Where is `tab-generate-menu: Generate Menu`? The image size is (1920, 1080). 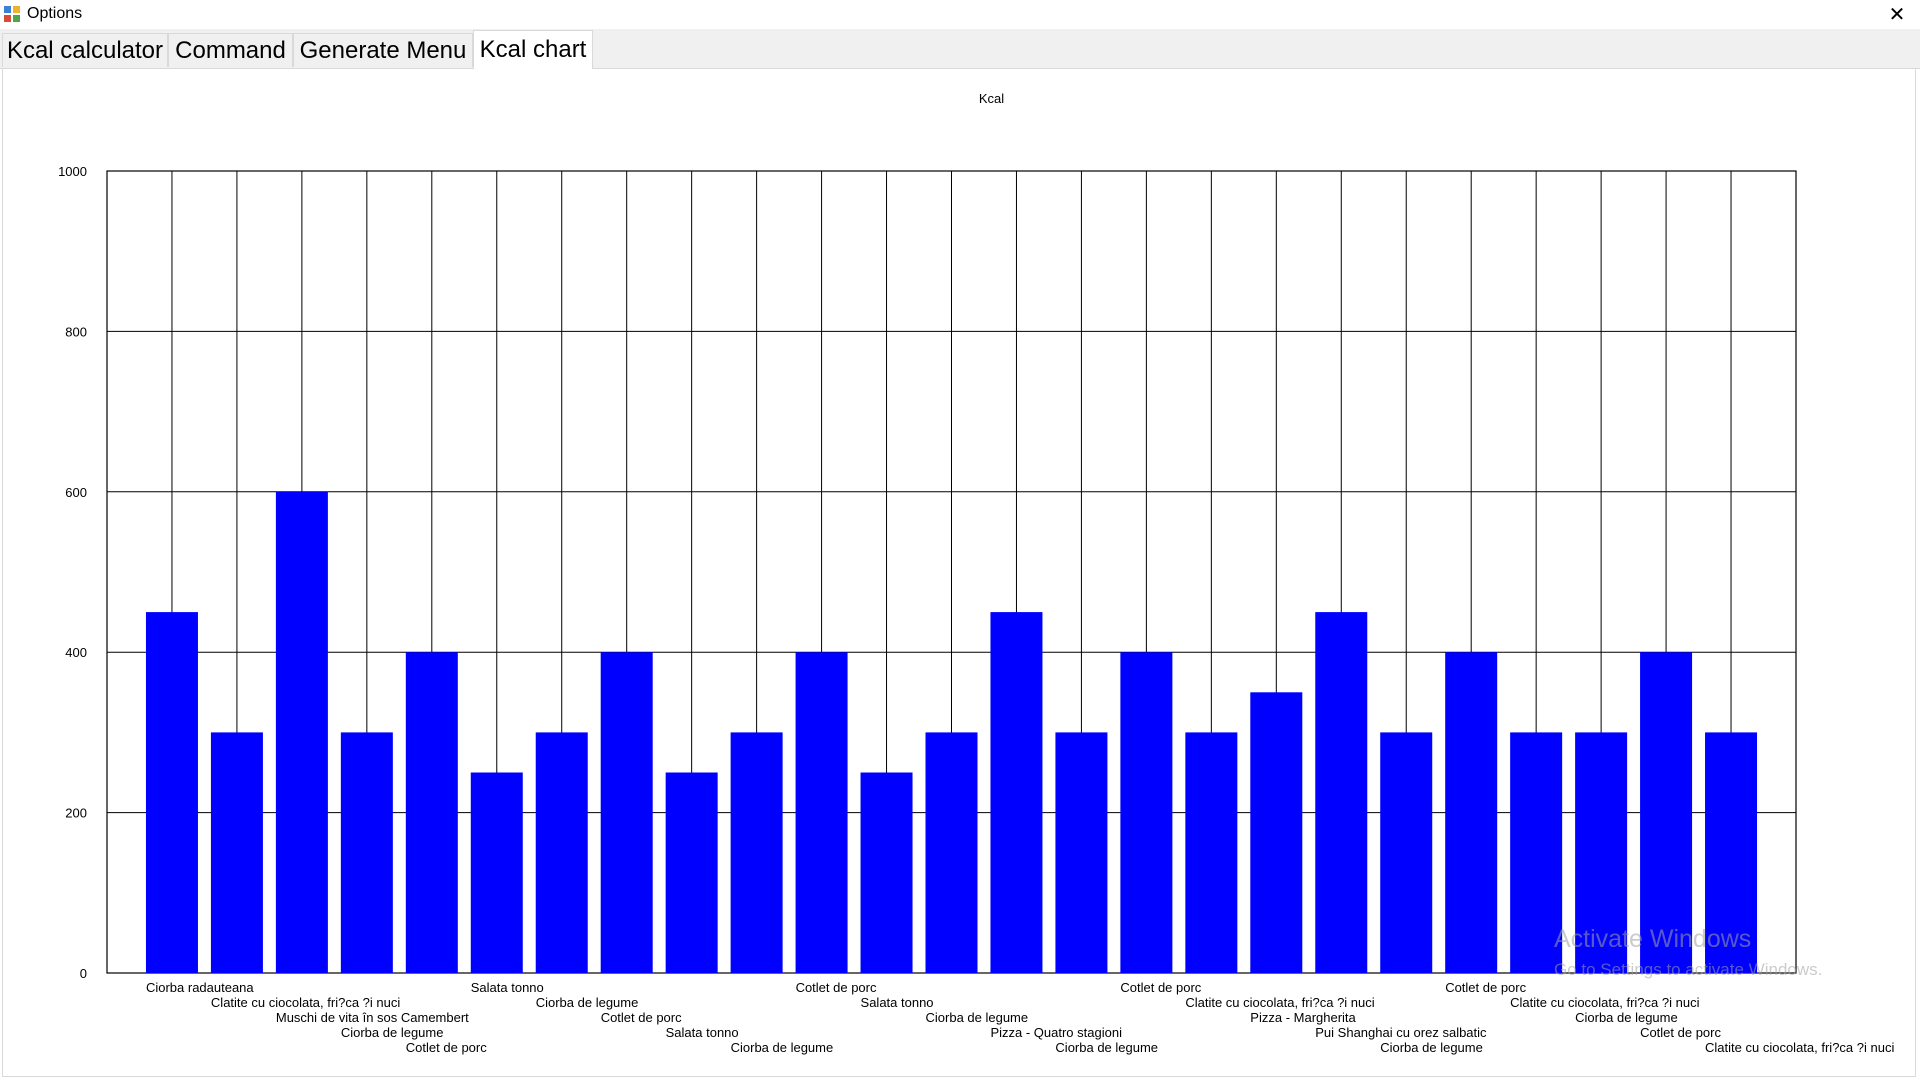
tab-generate-menu: Generate Menu is located at coordinates (383, 50).